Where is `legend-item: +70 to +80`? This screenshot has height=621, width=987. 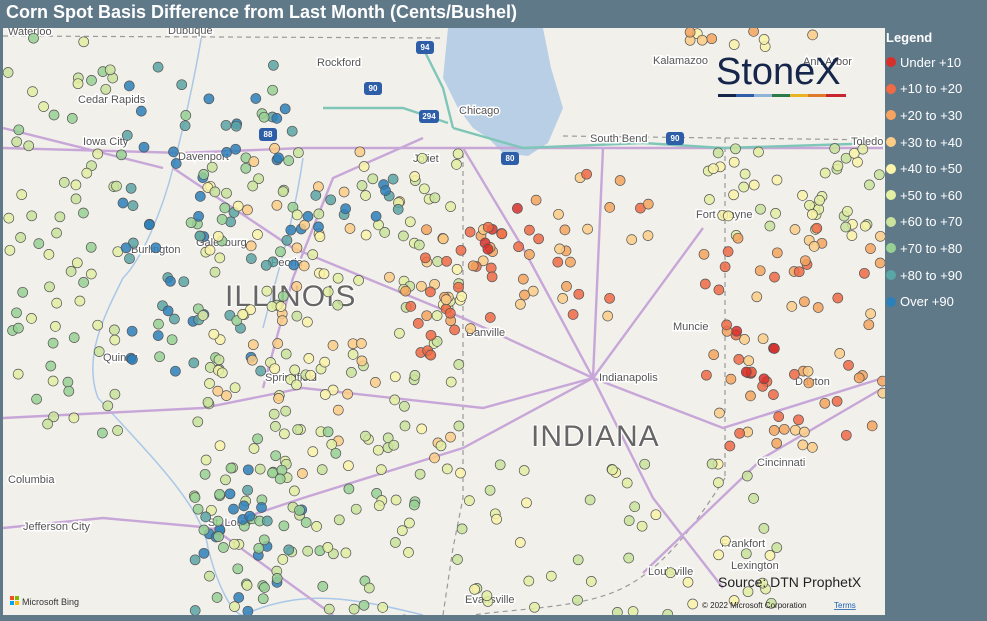 legend-item: +70 to +80 is located at coordinates (936, 248).